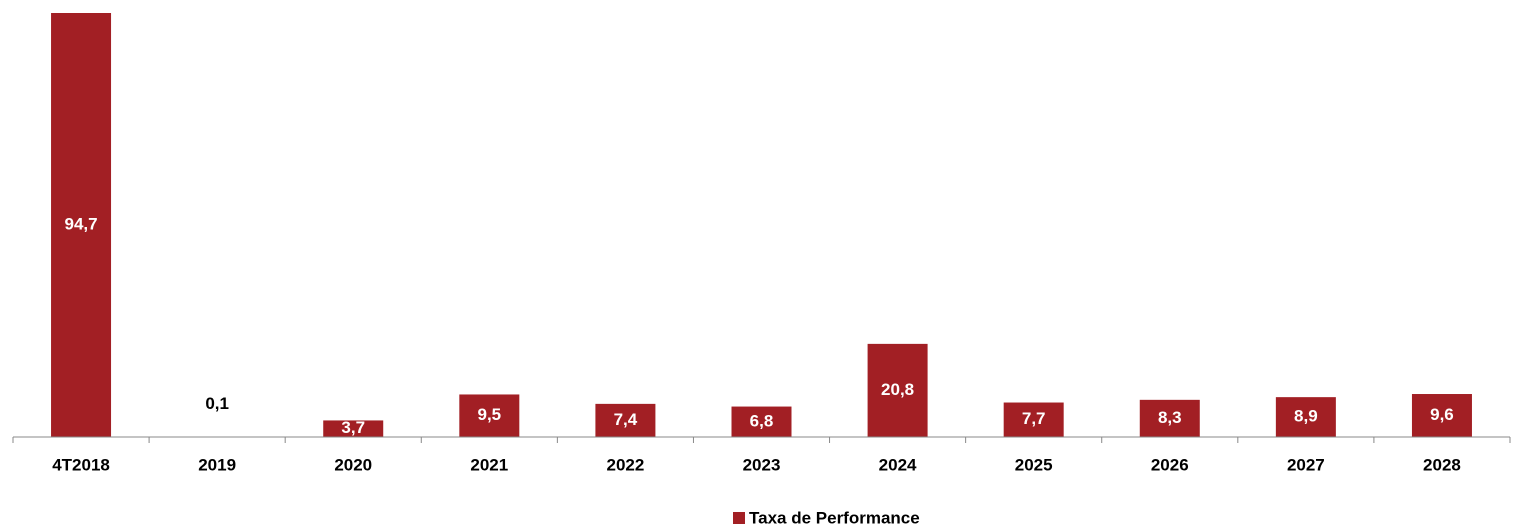 The width and height of the screenshot is (1514, 529). I want to click on data-label: 94,7, so click(80, 223).